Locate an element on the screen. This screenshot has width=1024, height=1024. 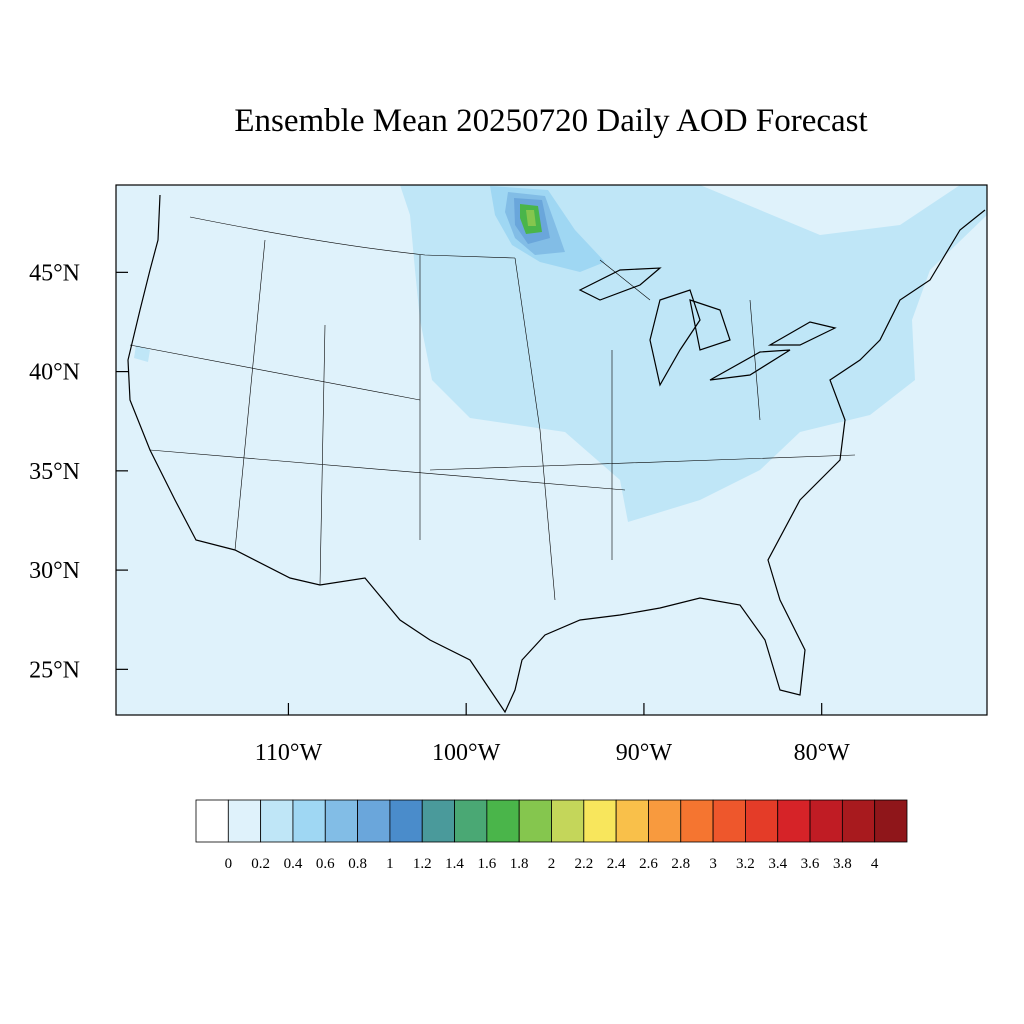
colorbar-label: 2.2 is located at coordinates (583, 864).